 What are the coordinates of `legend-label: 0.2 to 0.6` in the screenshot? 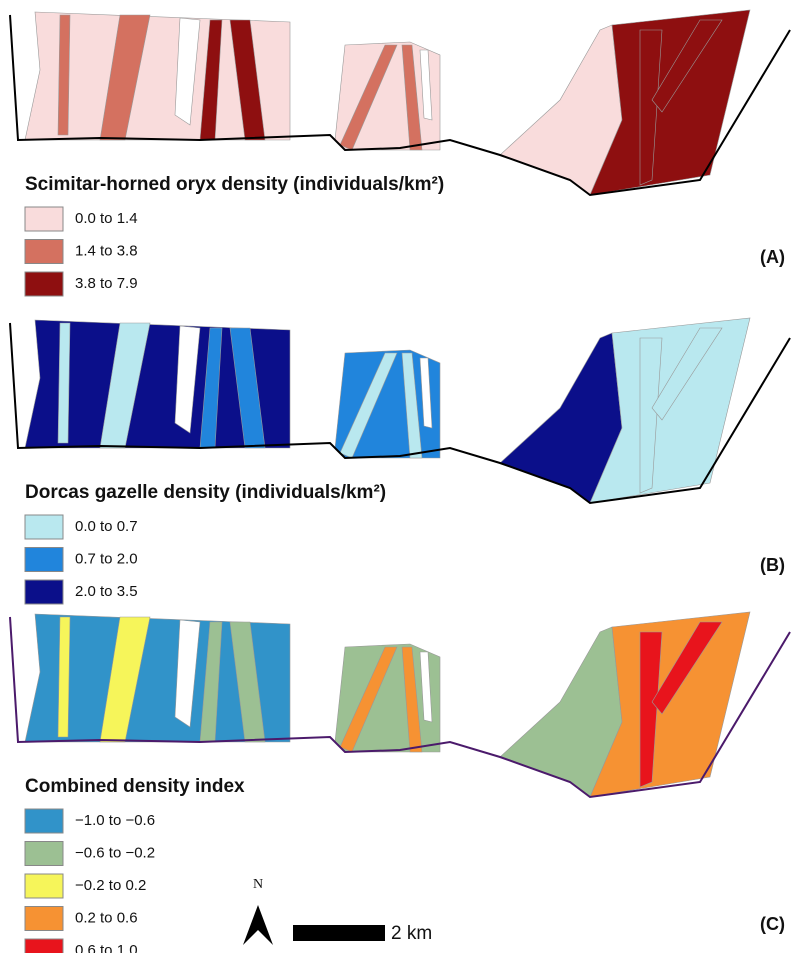 It's located at (106, 917).